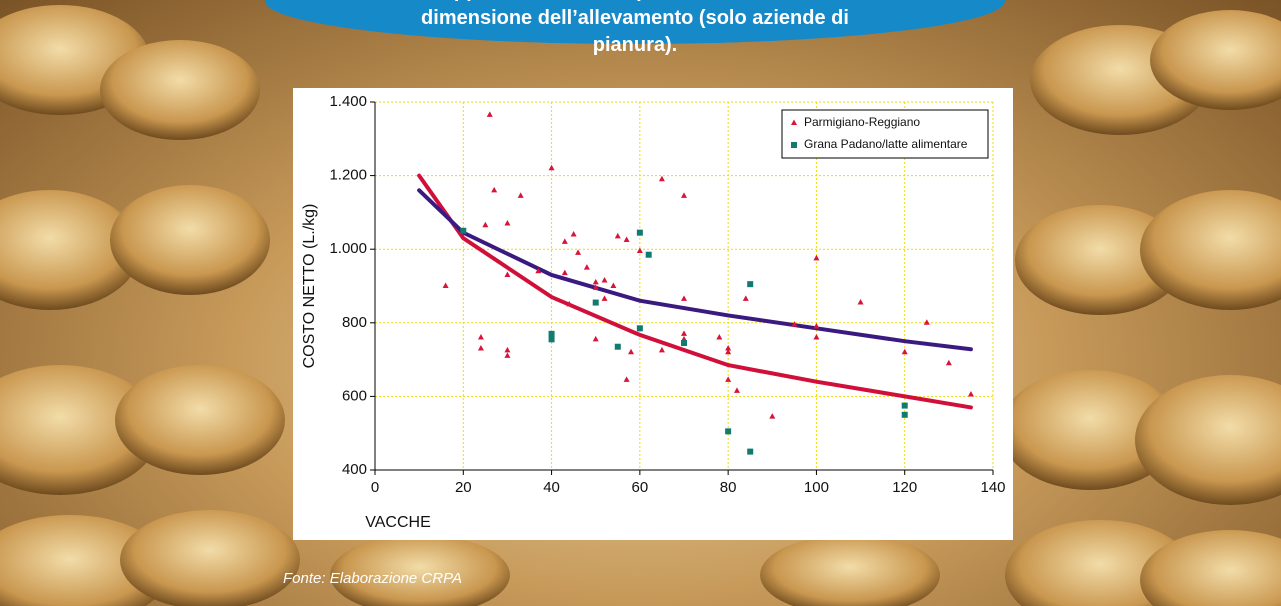 The height and width of the screenshot is (606, 1281). What do you see at coordinates (348, 175) in the screenshot?
I see `y-tick-label: 1.200` at bounding box center [348, 175].